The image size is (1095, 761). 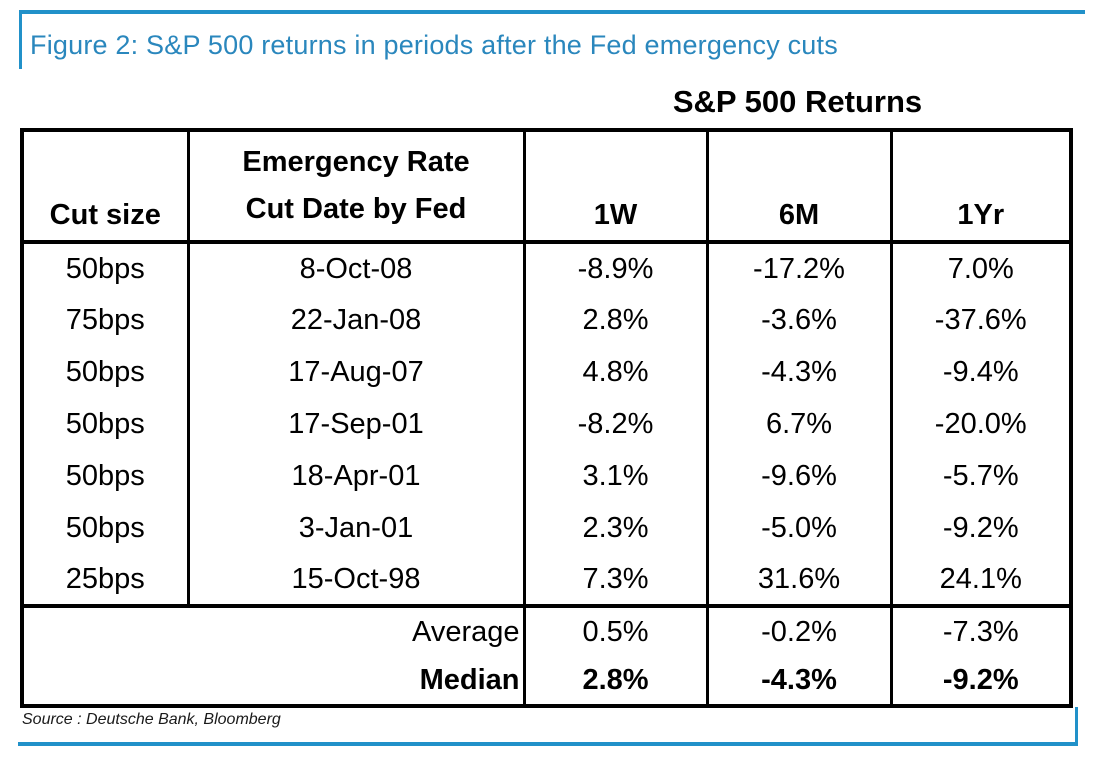 I want to click on median-label-cell: Median, so click(x=274, y=681).